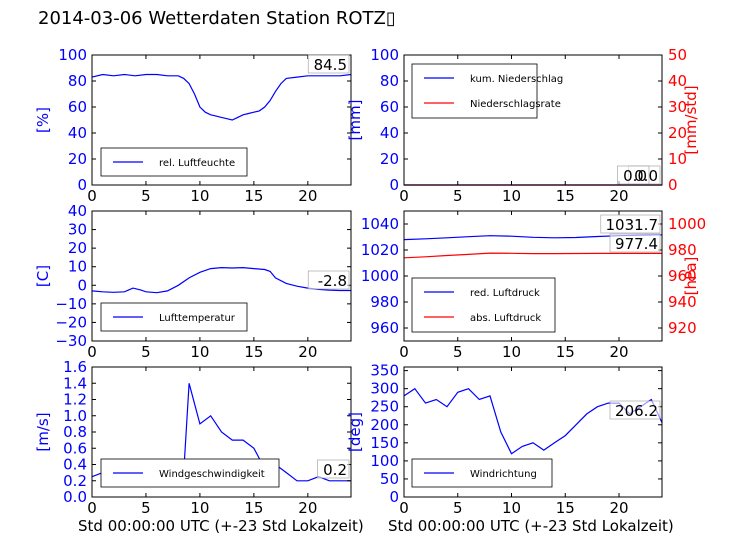 The height and width of the screenshot is (552, 736). Describe the element at coordinates (253, 508) in the screenshot. I see `x-tick-label-wind_speed: 15` at that location.